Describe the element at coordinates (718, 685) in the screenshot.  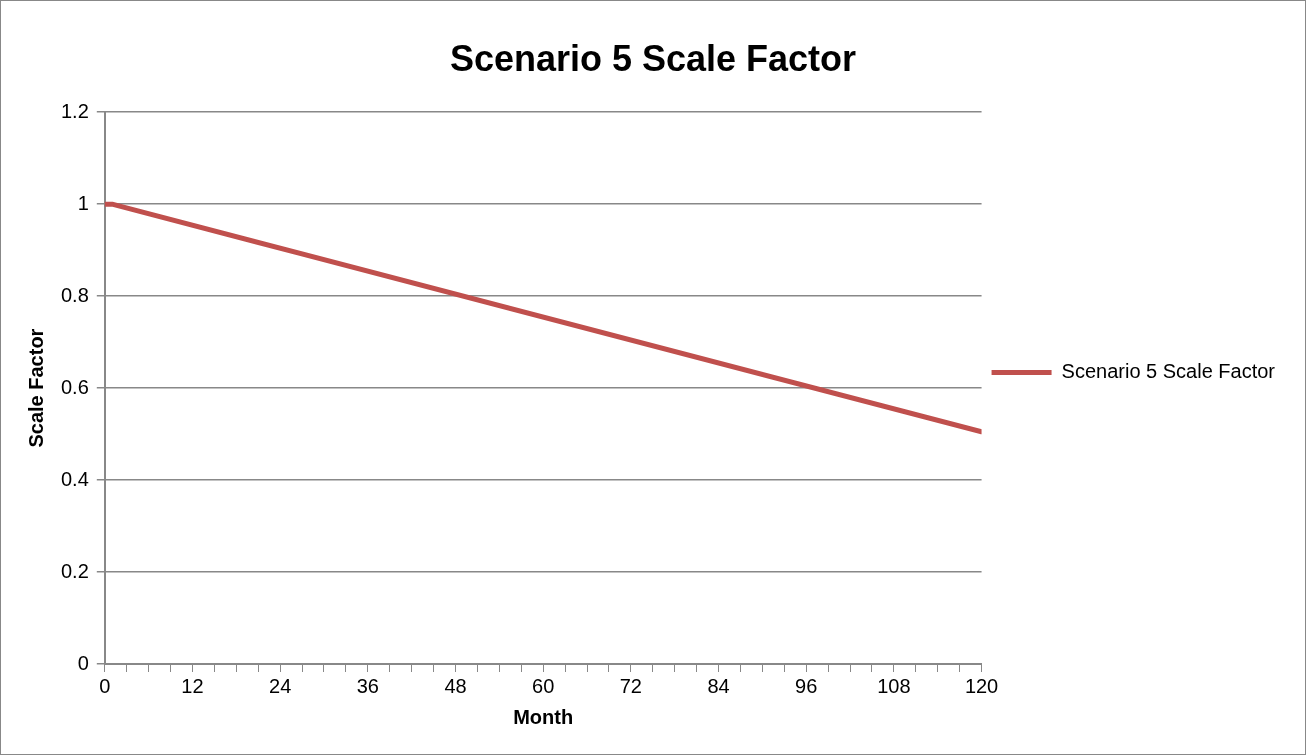
I see `x-tick-label: 84` at that location.